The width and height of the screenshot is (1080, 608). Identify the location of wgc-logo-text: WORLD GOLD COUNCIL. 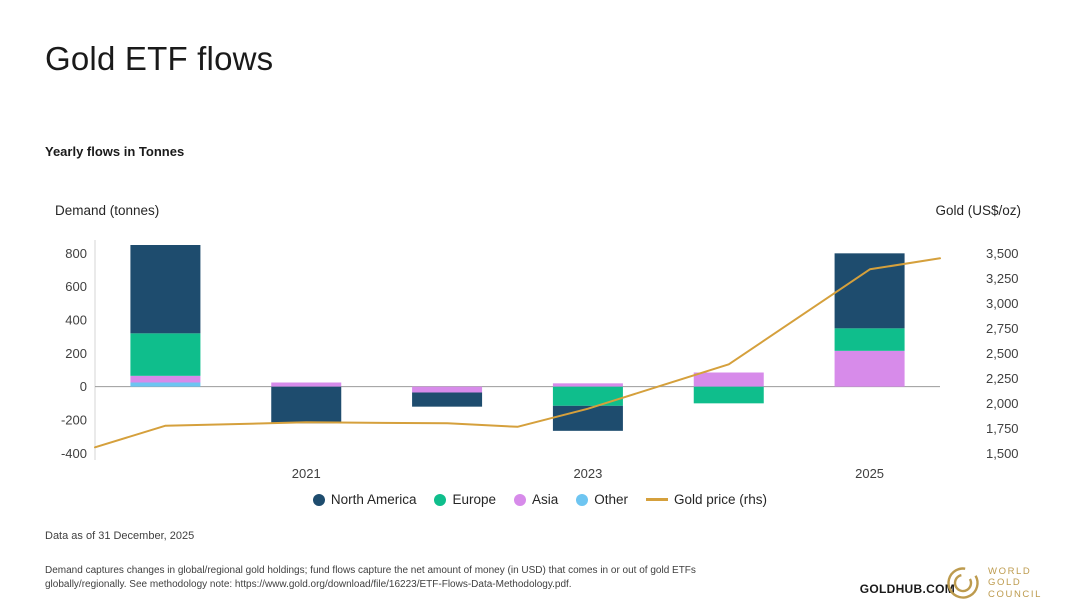
(1015, 582).